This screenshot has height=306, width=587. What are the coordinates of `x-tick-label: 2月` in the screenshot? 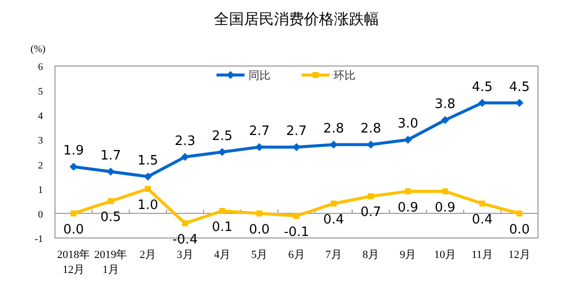 It's located at (148, 255).